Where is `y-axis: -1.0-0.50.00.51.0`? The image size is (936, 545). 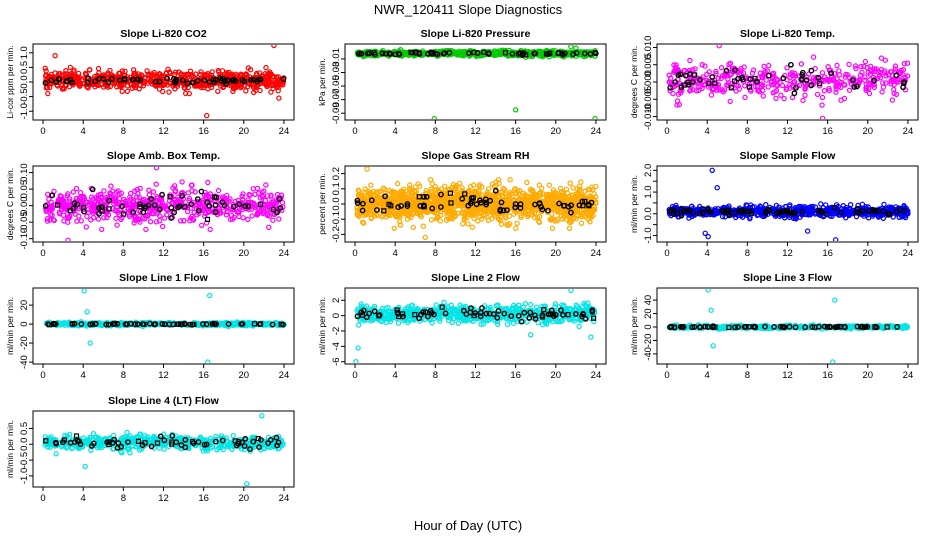 y-axis: -1.0-0.50.00.51.0 is located at coordinates (26, 82).